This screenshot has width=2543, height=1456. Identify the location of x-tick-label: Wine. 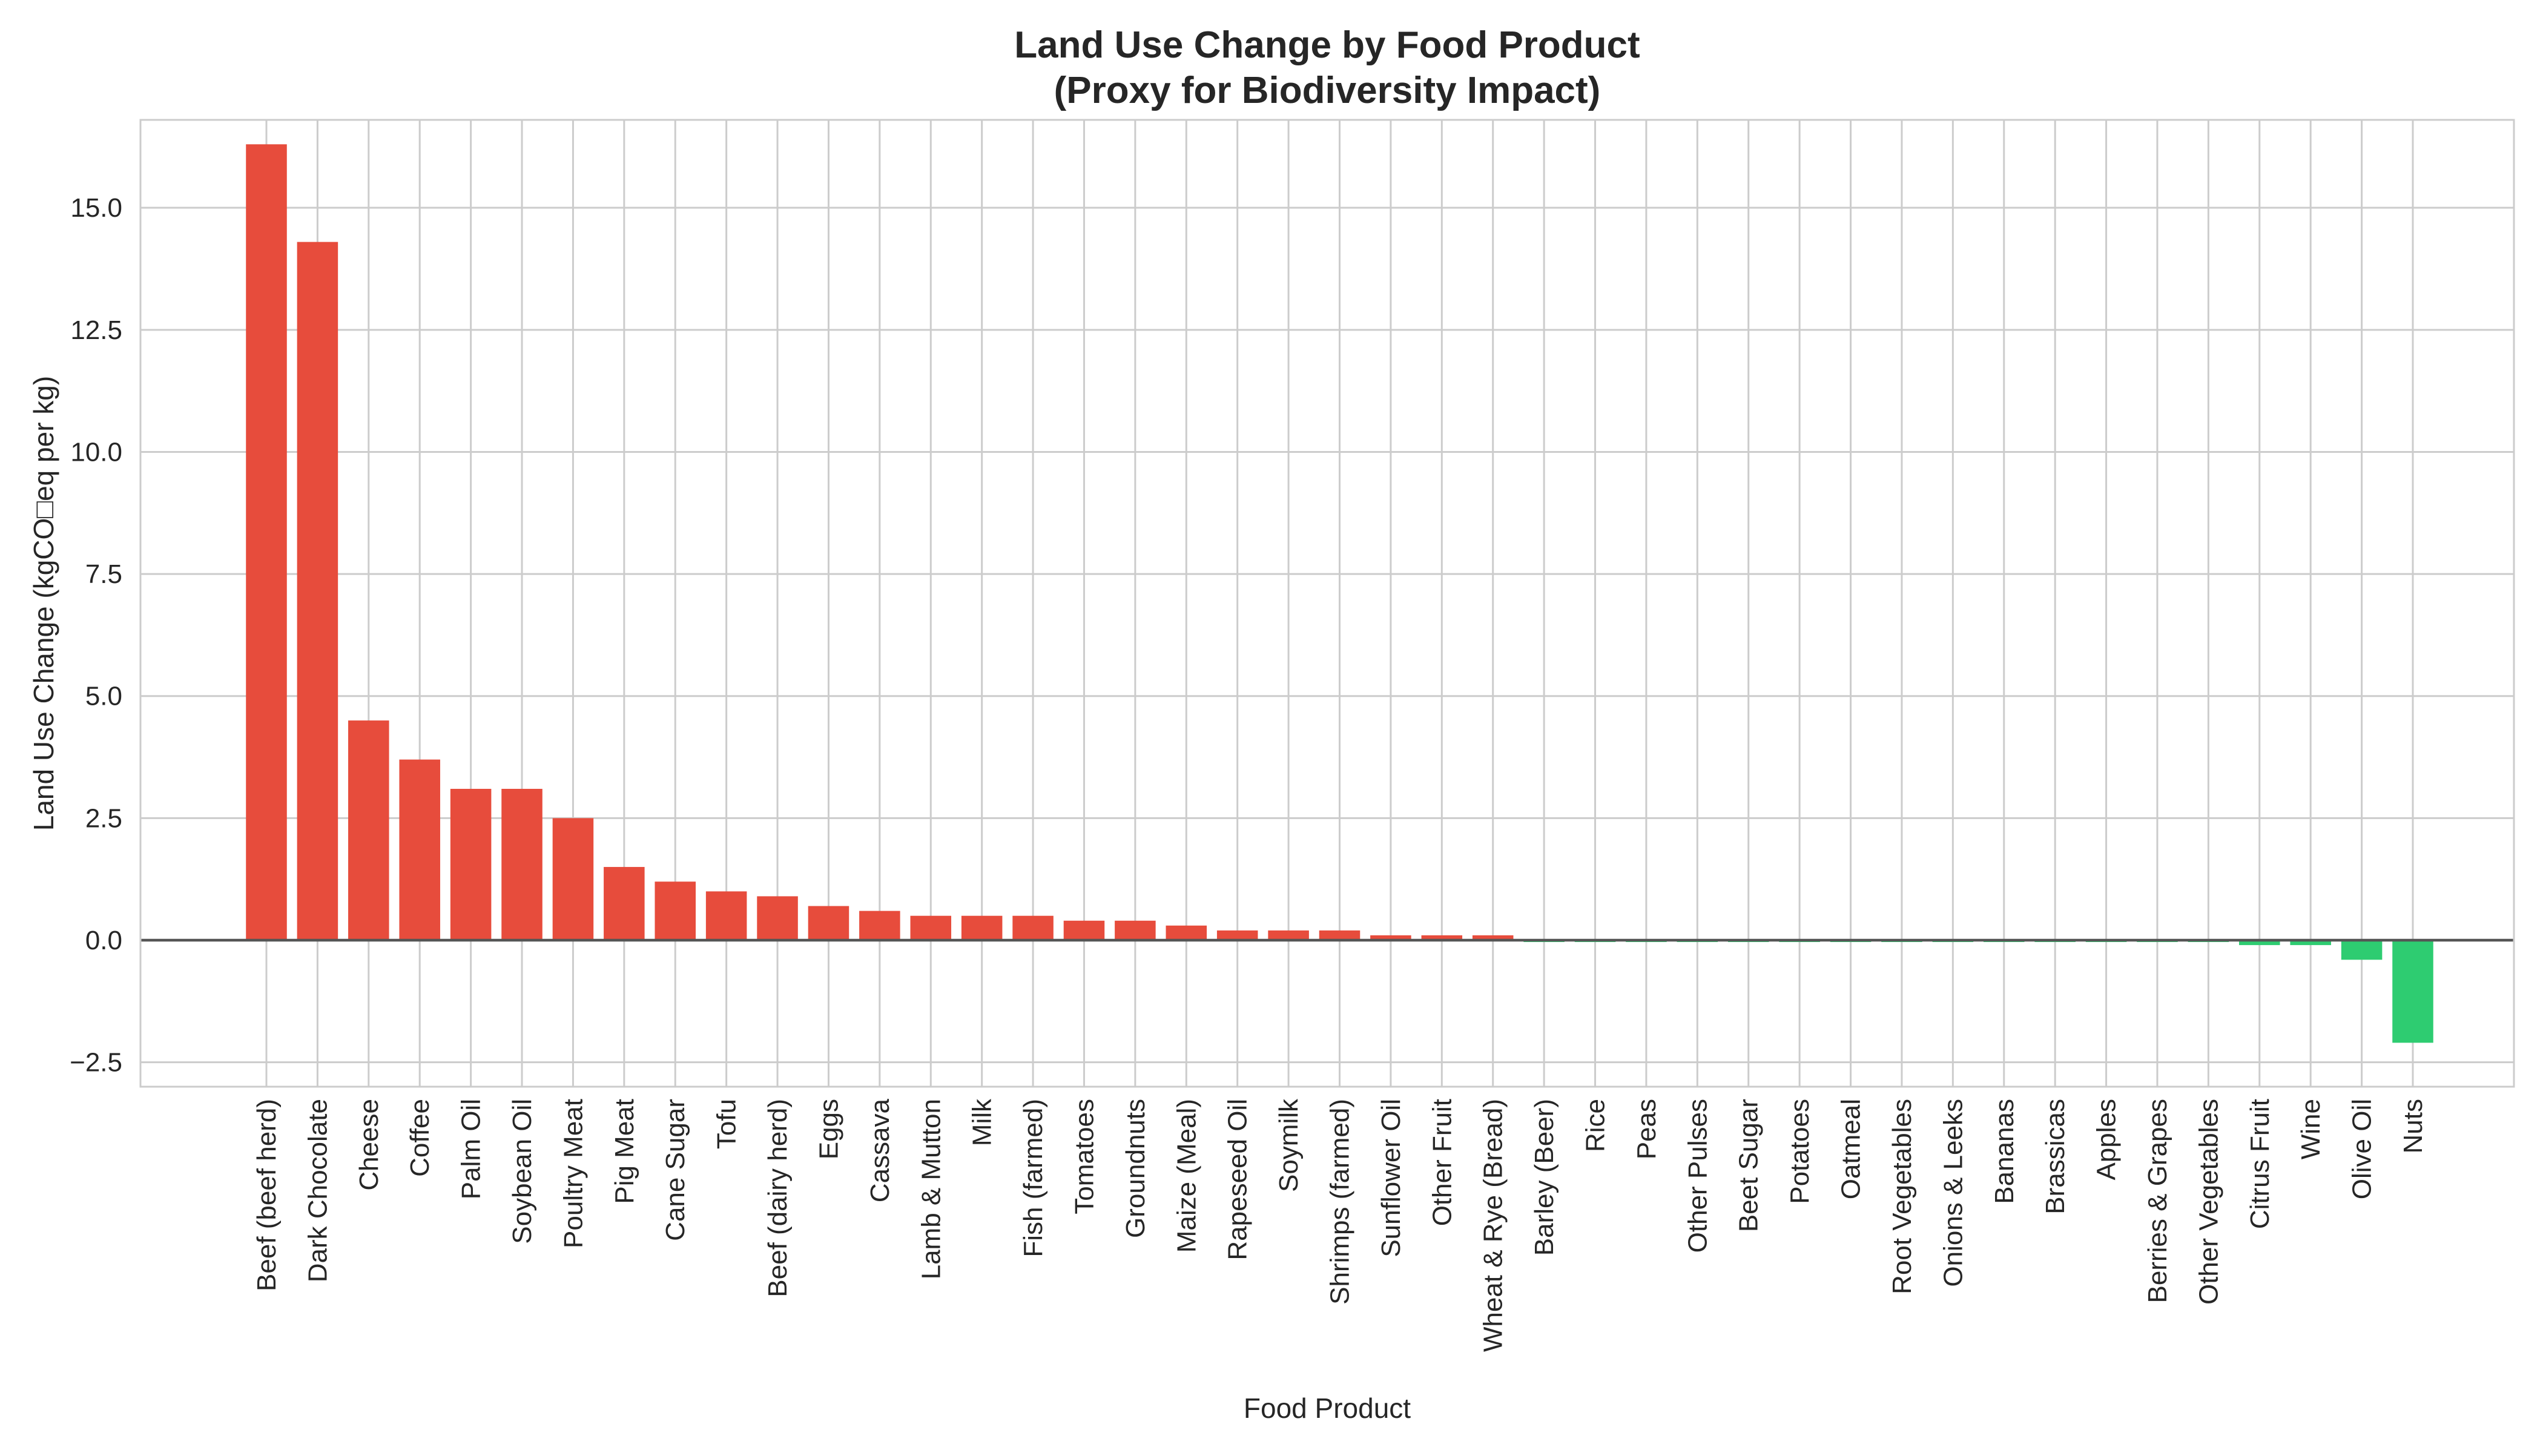
(2311, 1129).